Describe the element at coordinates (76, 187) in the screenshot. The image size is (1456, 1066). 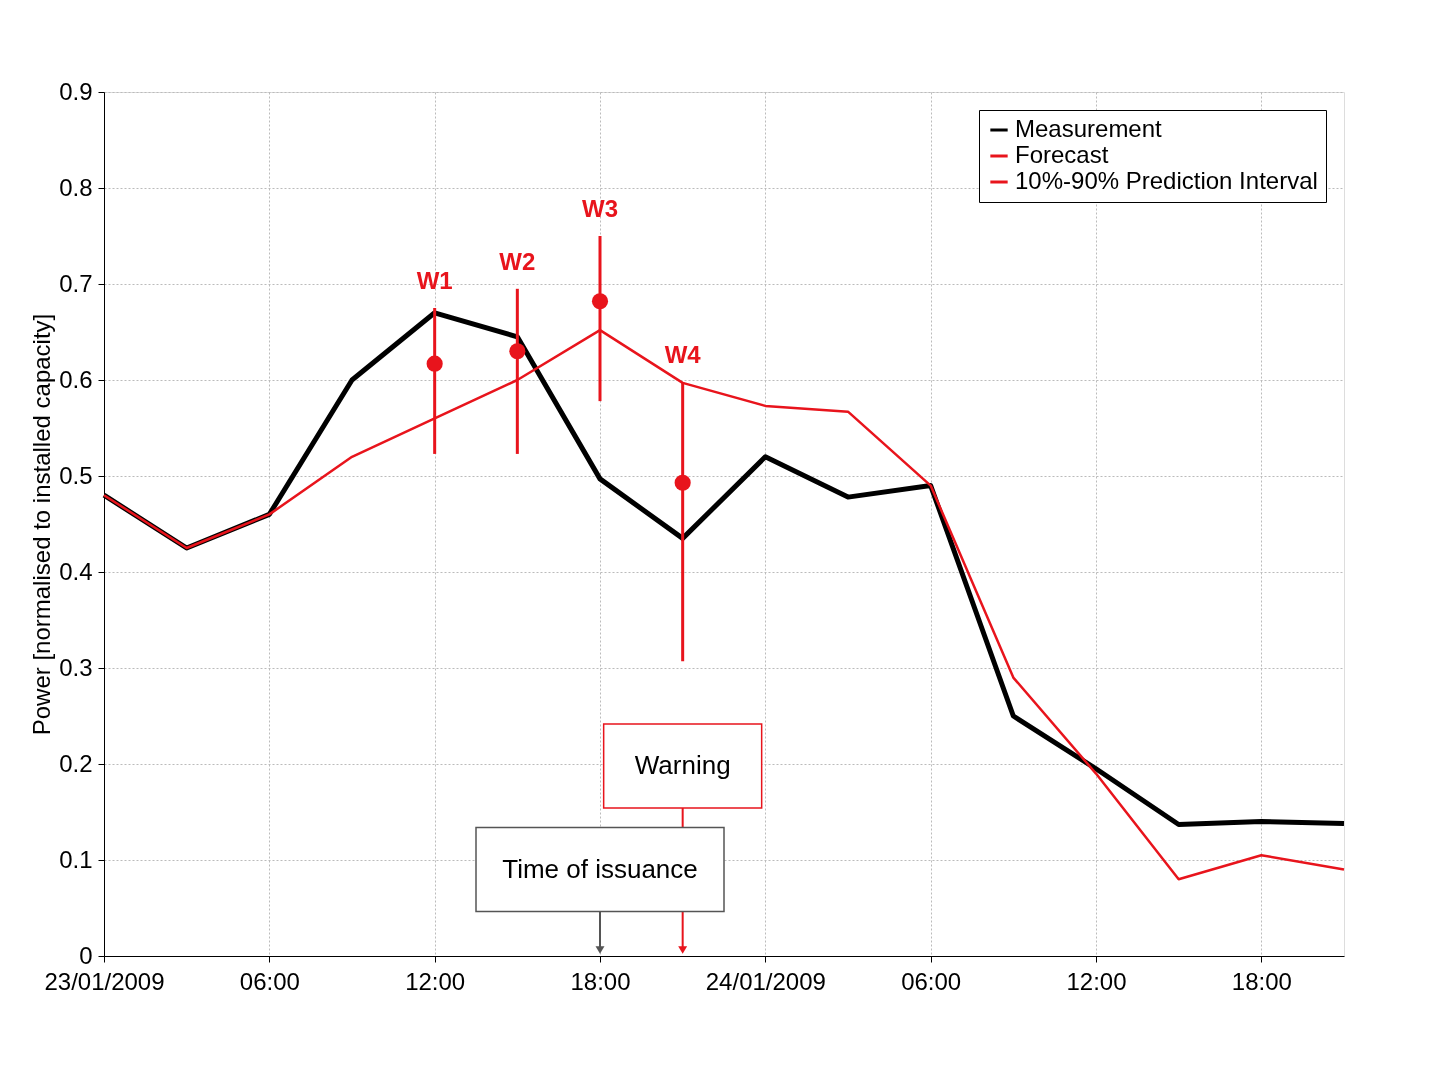
I see `y-tick-label: 0.8` at that location.